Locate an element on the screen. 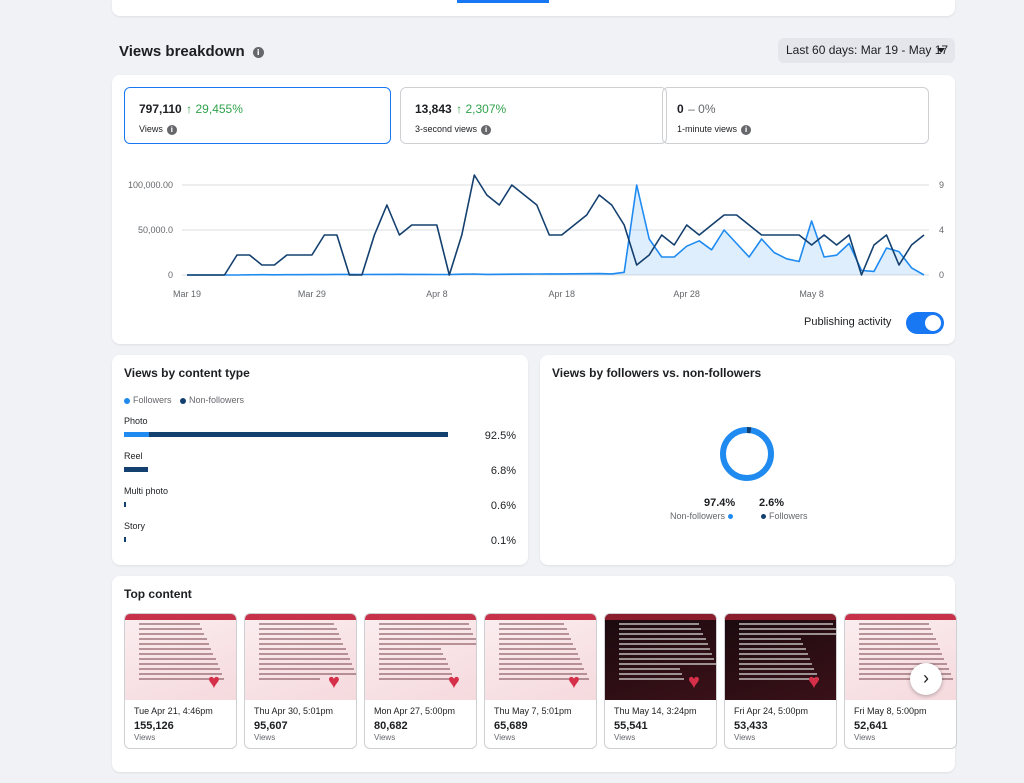 The height and width of the screenshot is (783, 1024). post-views-value: 55,541 is located at coordinates (631, 726).